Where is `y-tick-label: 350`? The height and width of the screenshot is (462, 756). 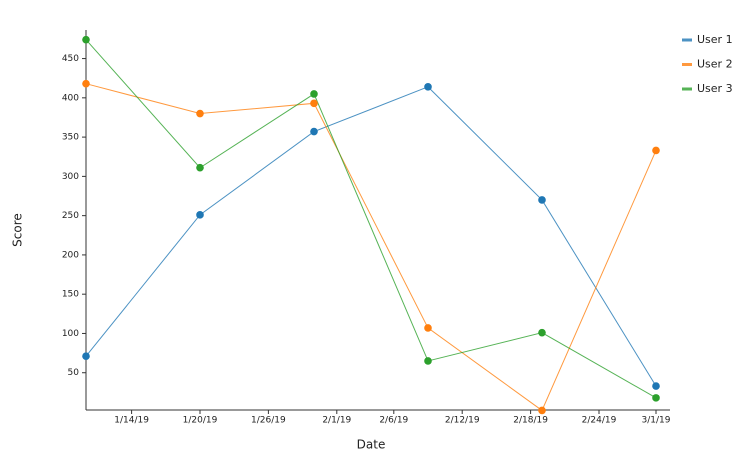 y-tick-label: 350 is located at coordinates (70, 138).